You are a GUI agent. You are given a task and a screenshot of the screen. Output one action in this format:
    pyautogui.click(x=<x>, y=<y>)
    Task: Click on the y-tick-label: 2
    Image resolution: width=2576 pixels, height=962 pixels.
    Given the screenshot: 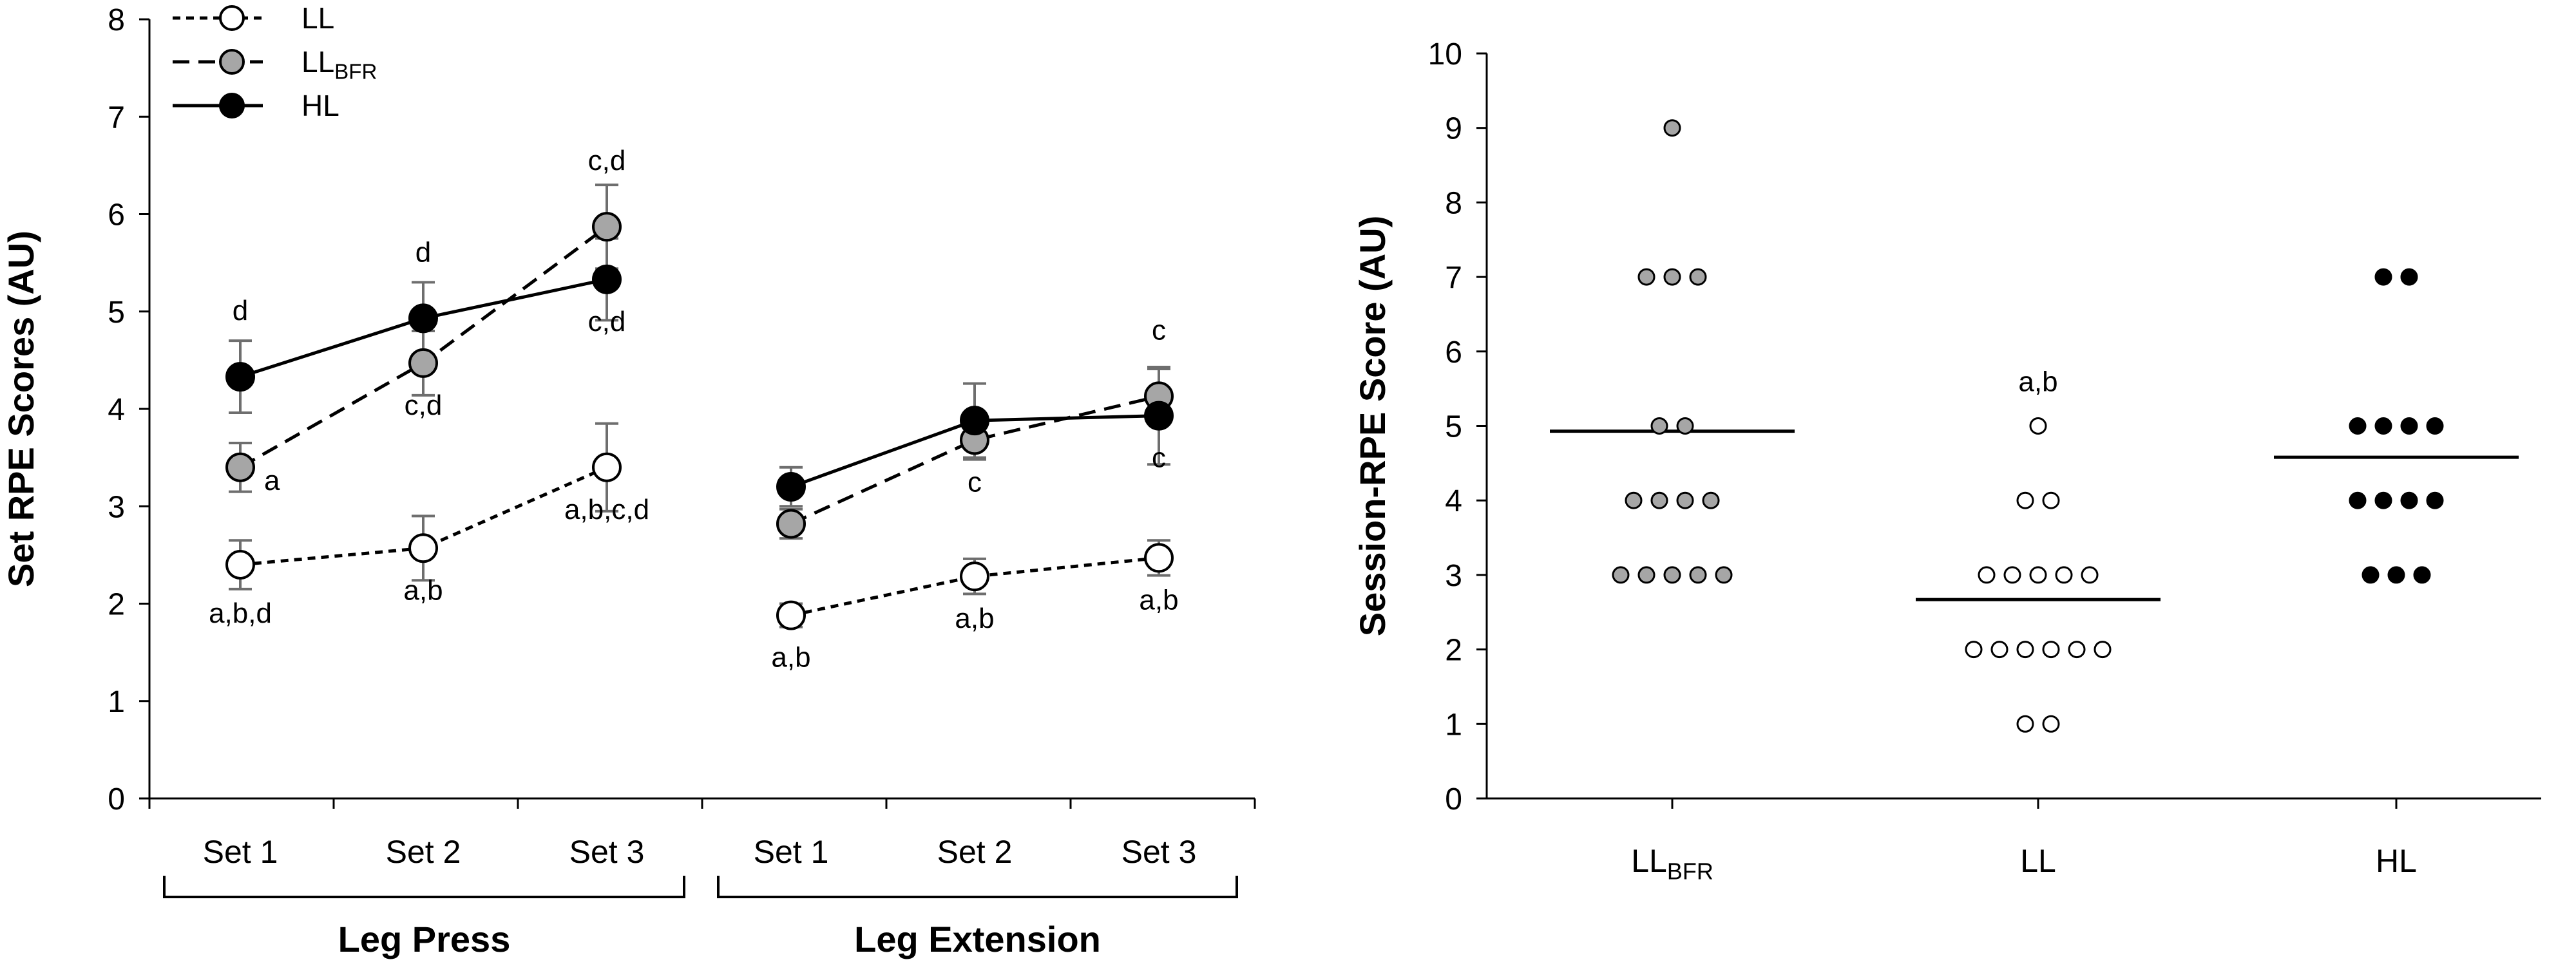 What is the action you would take?
    pyautogui.click(x=116, y=605)
    